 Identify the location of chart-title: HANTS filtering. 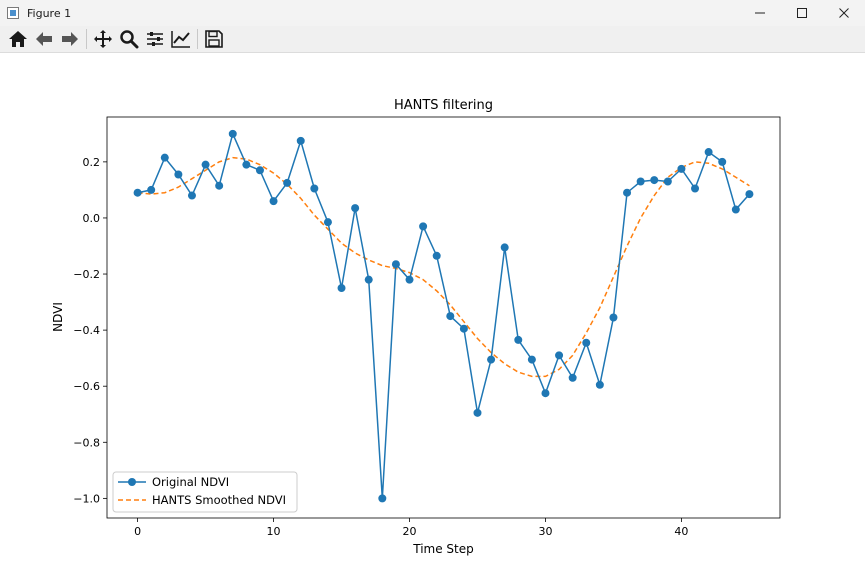
(443, 105).